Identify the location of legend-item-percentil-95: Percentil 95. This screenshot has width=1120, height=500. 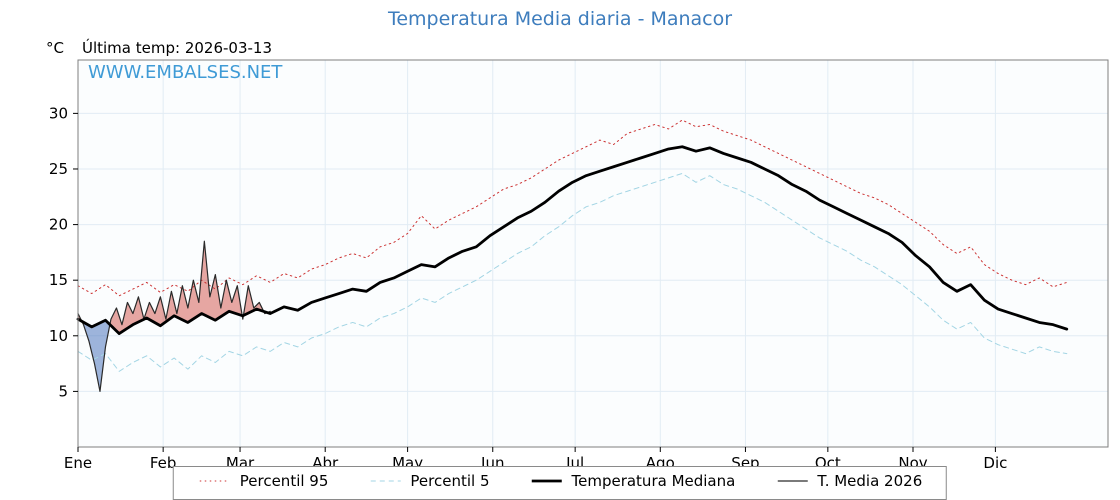
(263, 481).